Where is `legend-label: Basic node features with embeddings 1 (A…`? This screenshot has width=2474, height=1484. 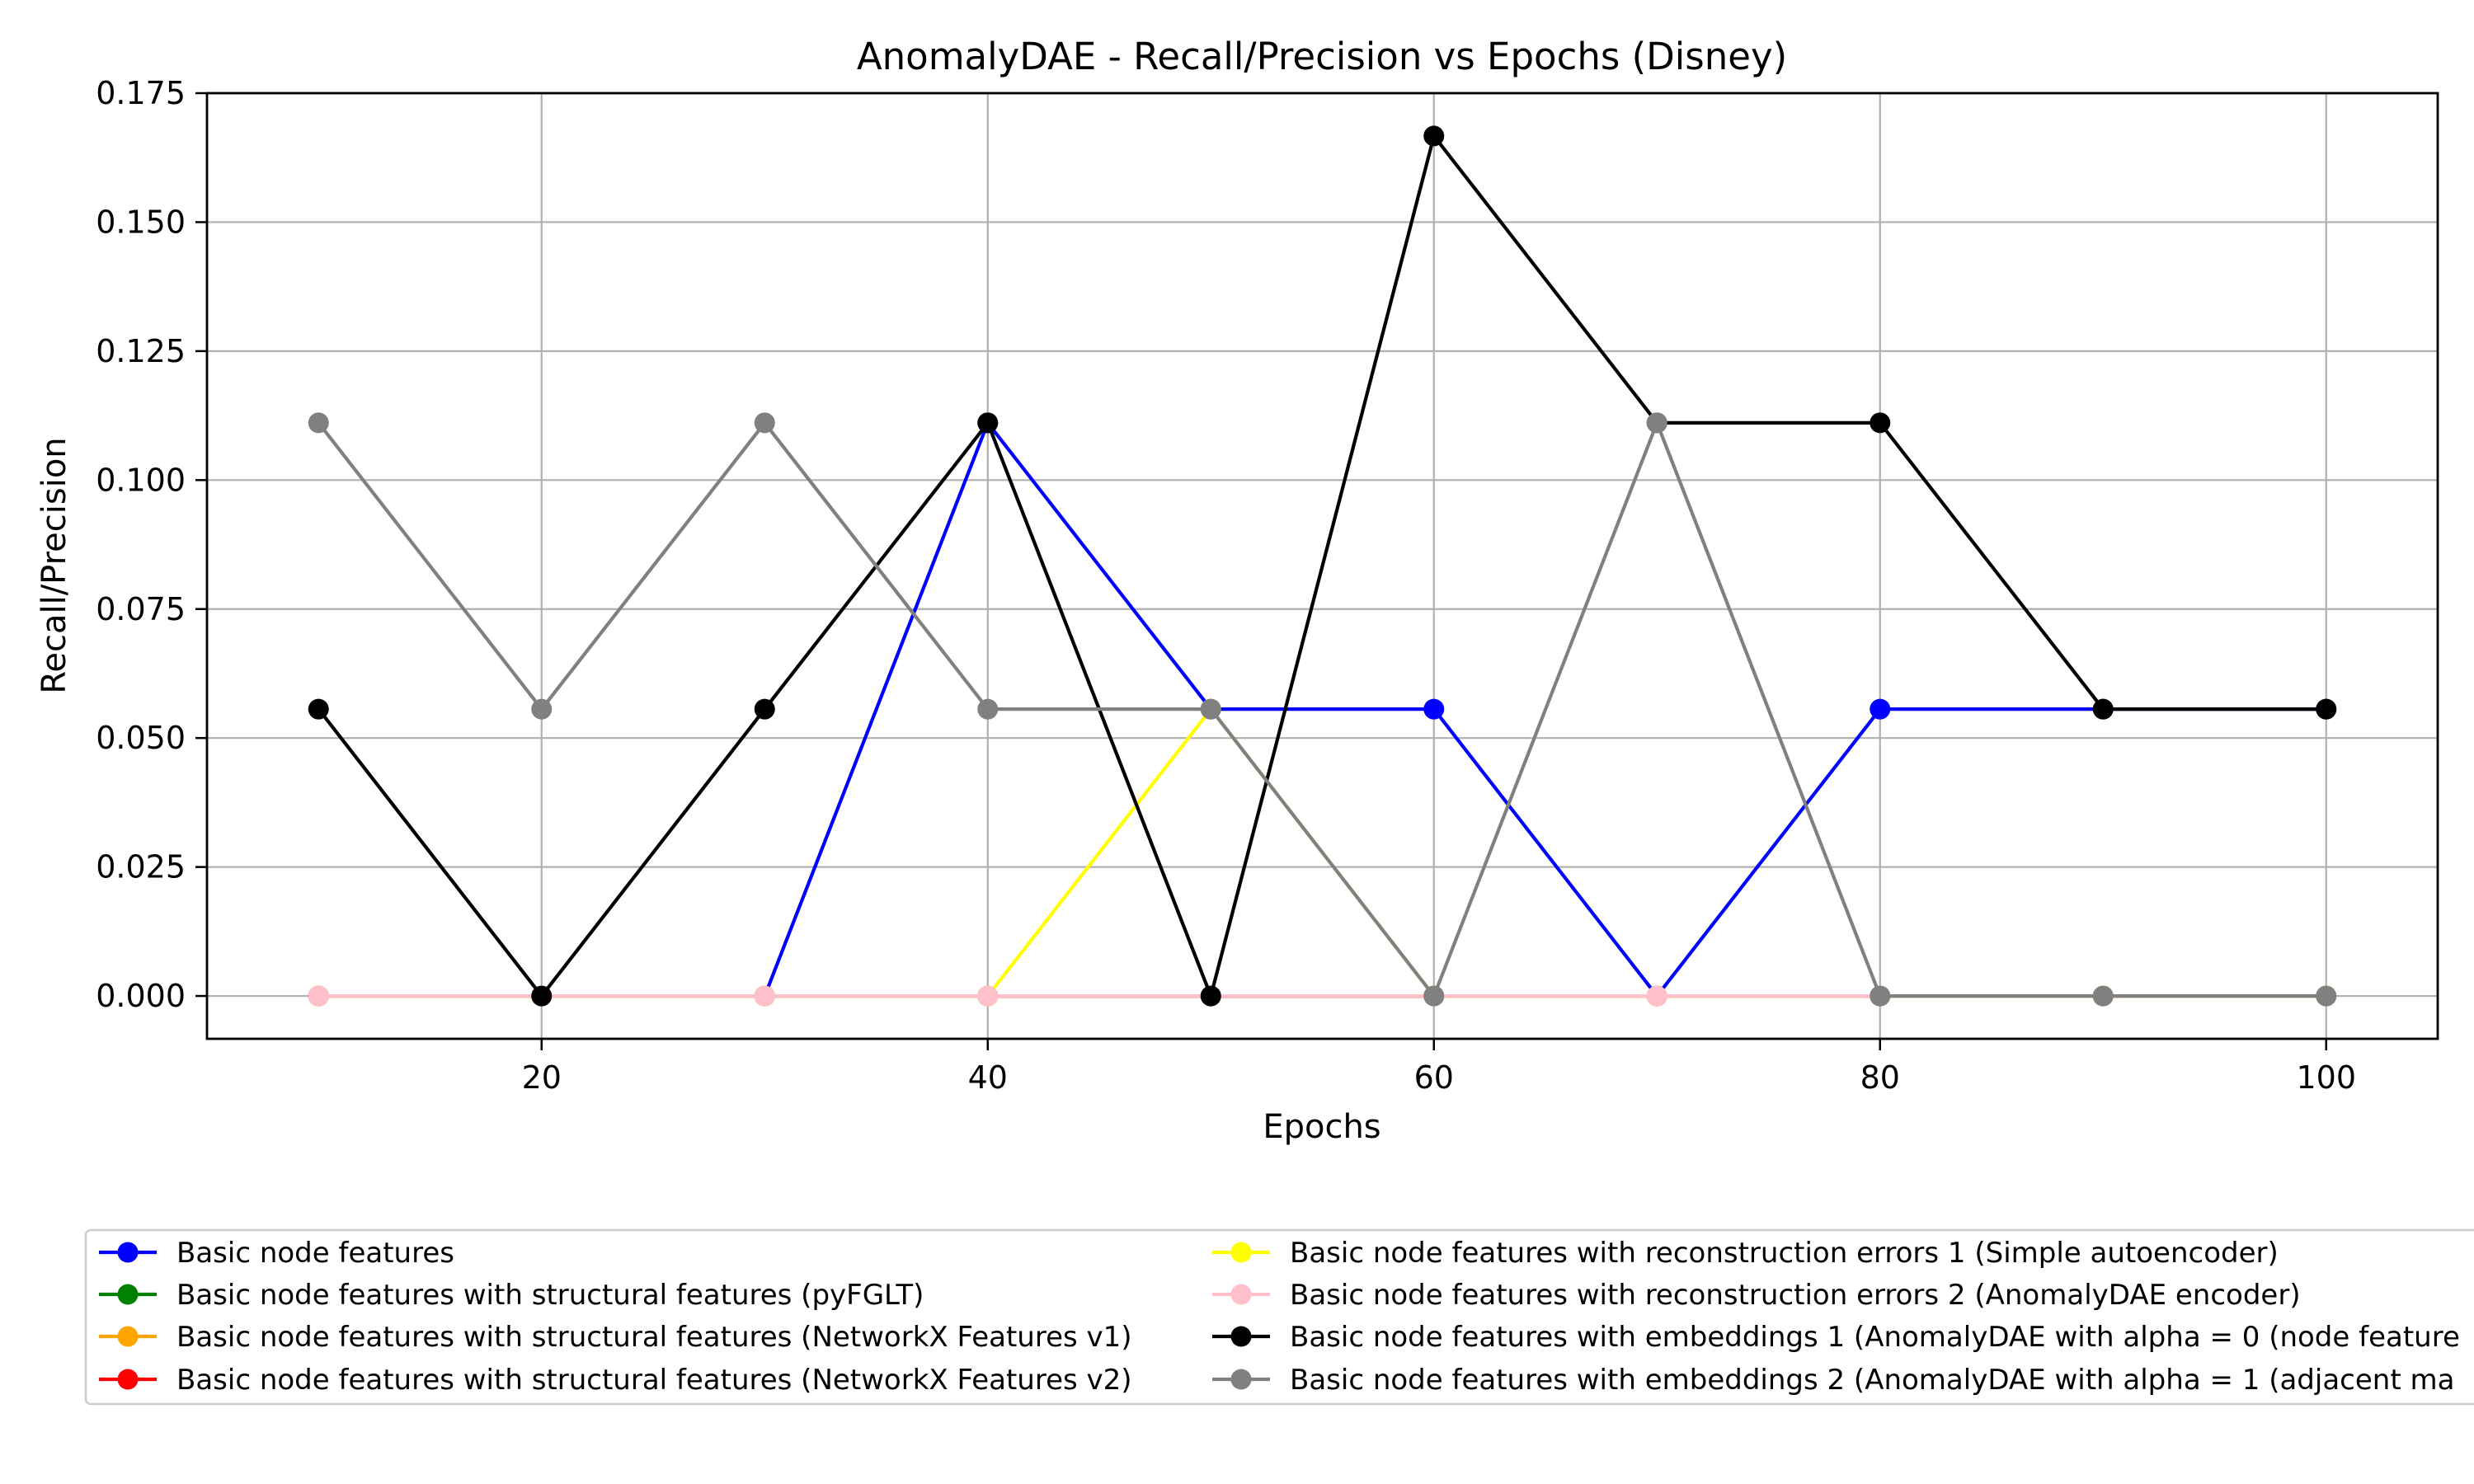
legend-label: Basic node features with embeddings 1 (A… is located at coordinates (1875, 1337).